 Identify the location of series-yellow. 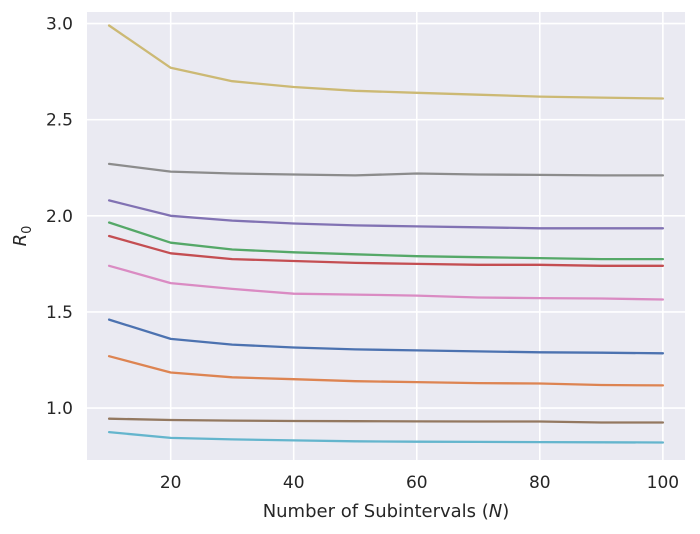
(386, 62).